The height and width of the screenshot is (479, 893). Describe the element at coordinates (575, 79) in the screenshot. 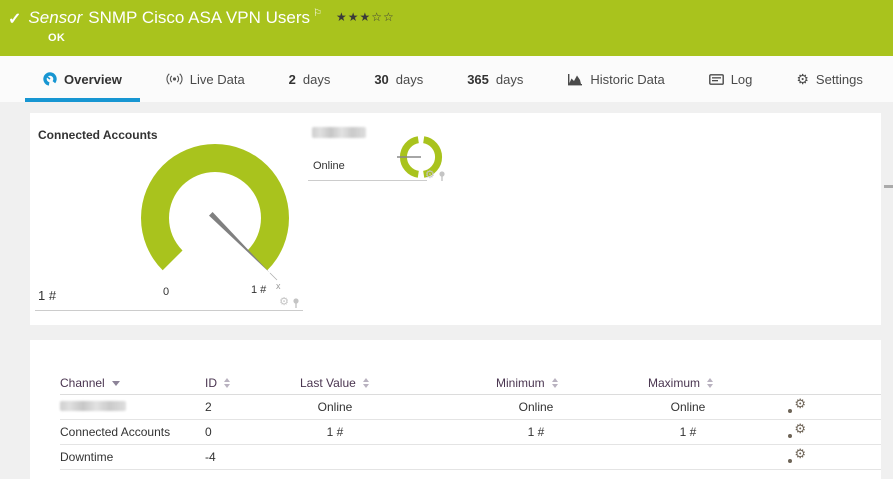

I see `chart-icon` at that location.